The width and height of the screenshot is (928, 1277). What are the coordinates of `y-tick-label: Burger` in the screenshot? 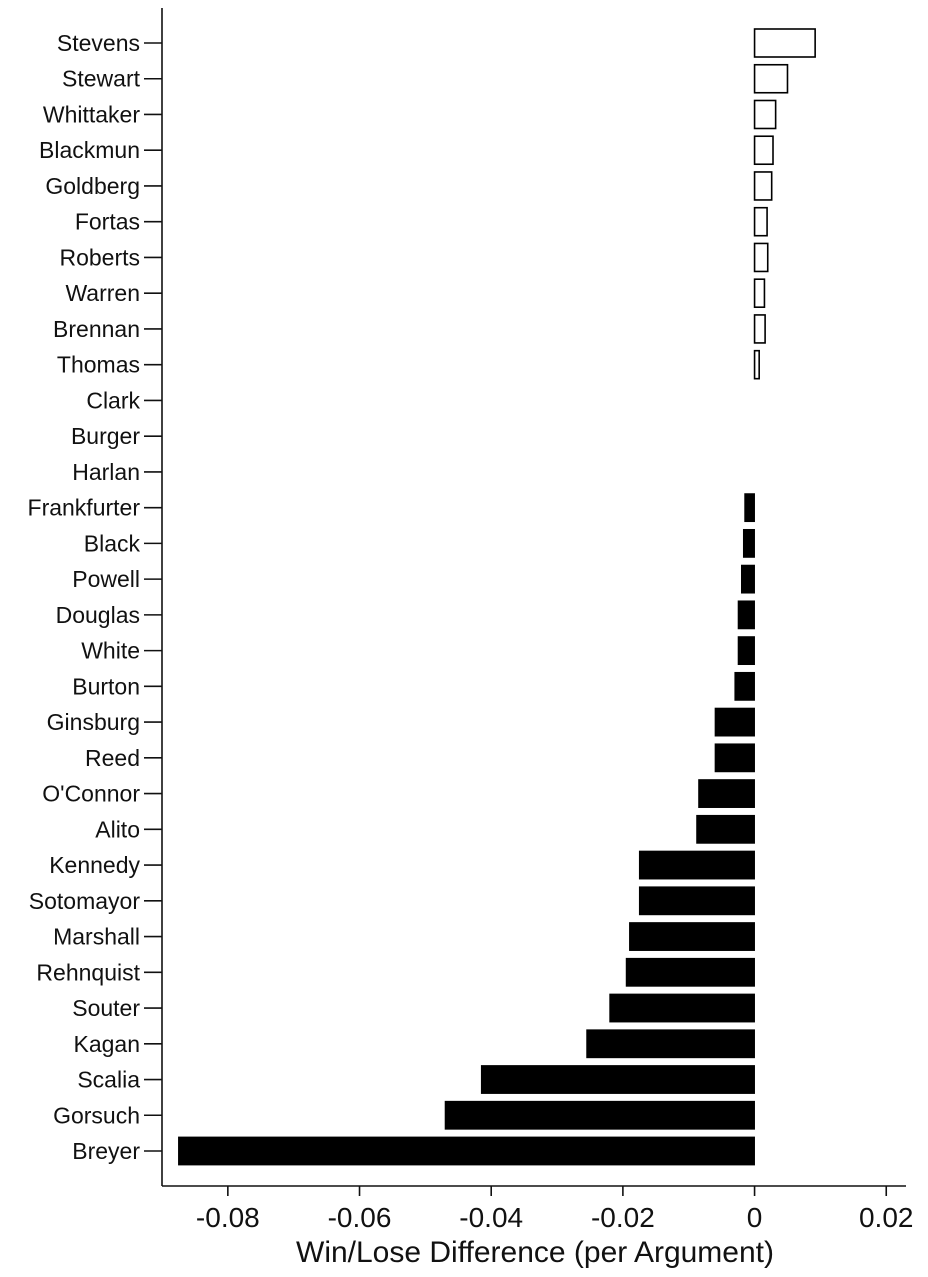 It's located at (105, 436).